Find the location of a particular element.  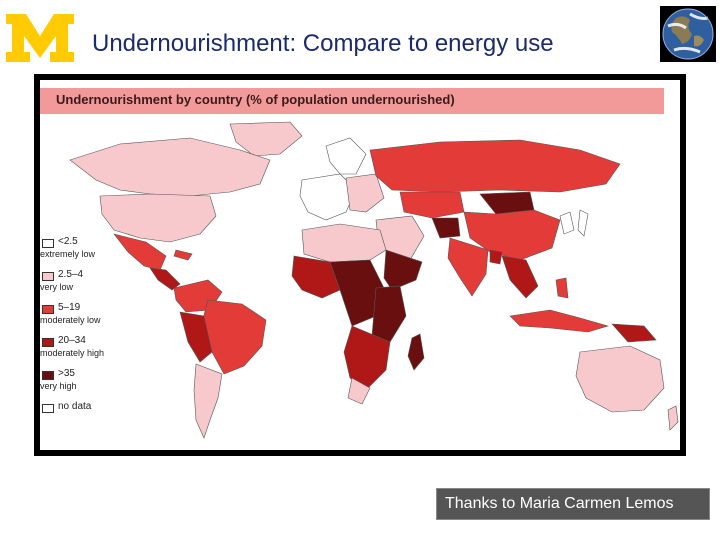

region-brazil is located at coordinates (233, 337).